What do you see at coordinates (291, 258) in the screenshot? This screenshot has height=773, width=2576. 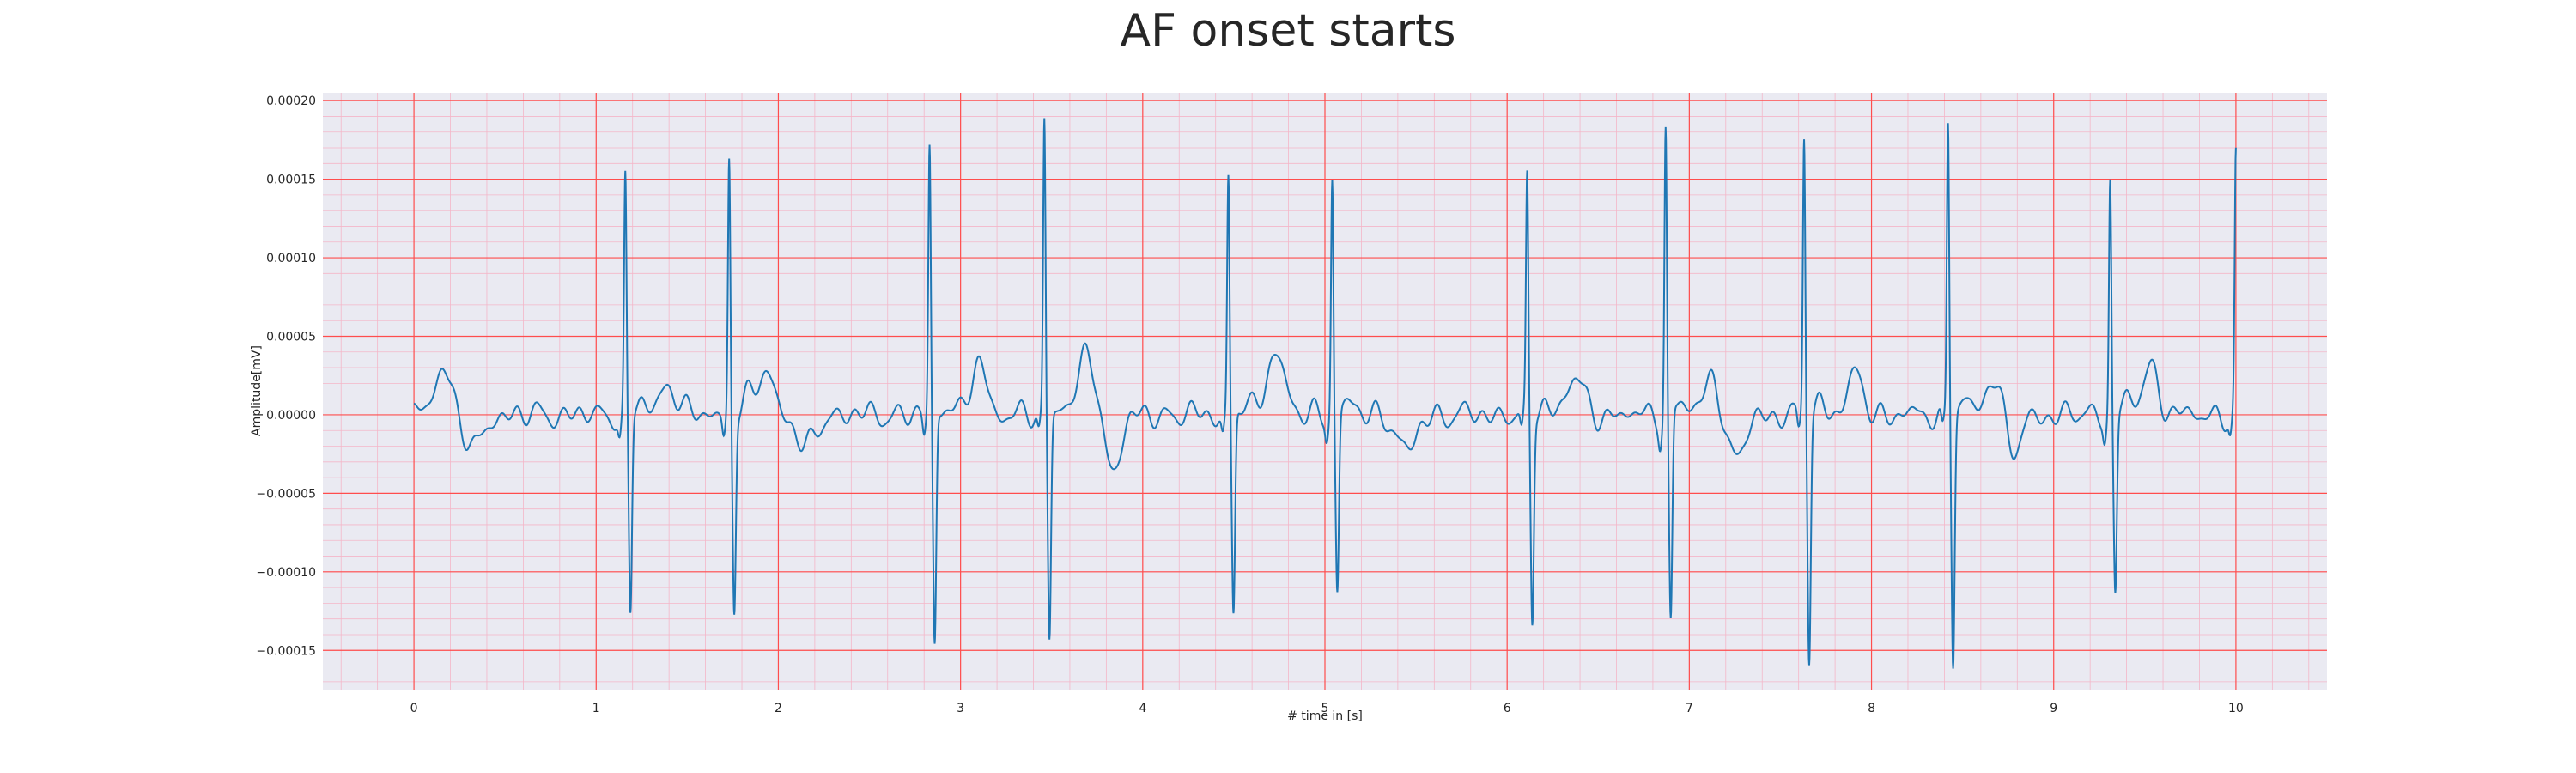 I see `y-tick-label: 0.00010` at bounding box center [291, 258].